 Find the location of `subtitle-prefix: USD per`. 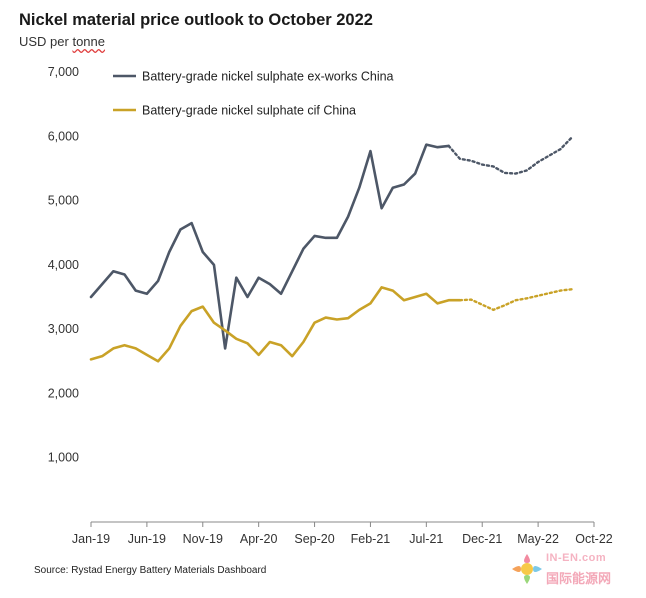

subtitle-prefix: USD per is located at coordinates (46, 41).